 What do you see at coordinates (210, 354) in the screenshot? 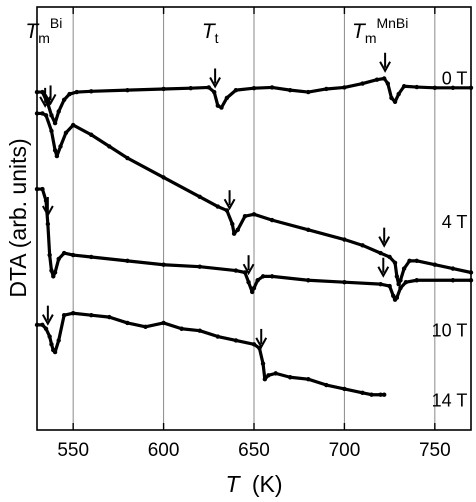
I see `series-line-14-t` at bounding box center [210, 354].